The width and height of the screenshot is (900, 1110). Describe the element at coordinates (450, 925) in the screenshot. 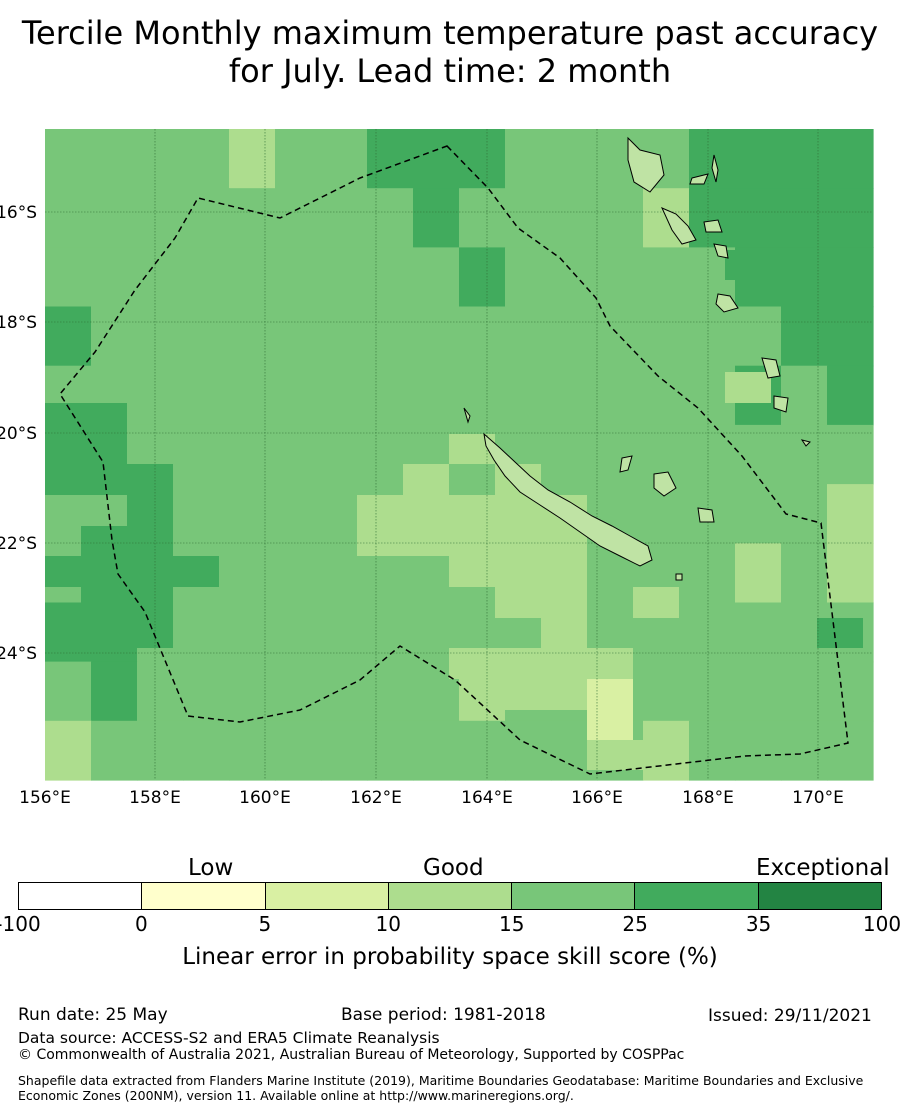

I see `colorbar-ticks: -100 0 5 10 15 25 35 100` at that location.